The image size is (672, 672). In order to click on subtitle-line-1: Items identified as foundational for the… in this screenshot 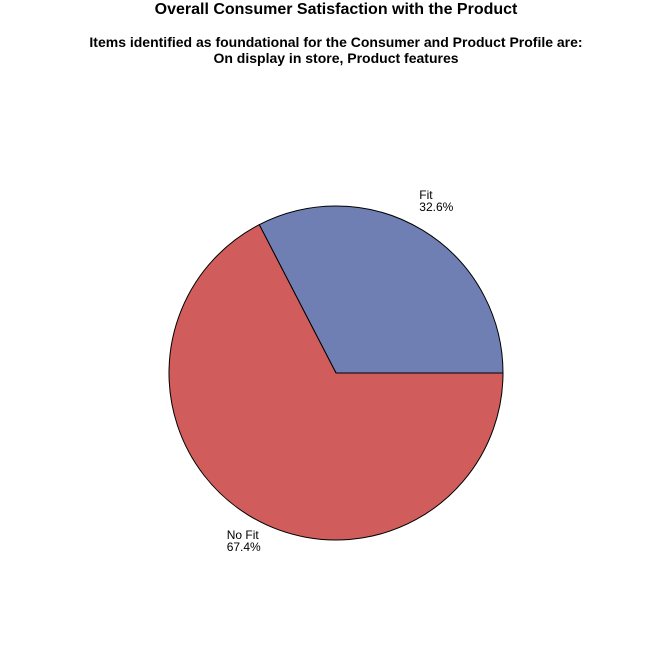, I will do `click(336, 42)`.